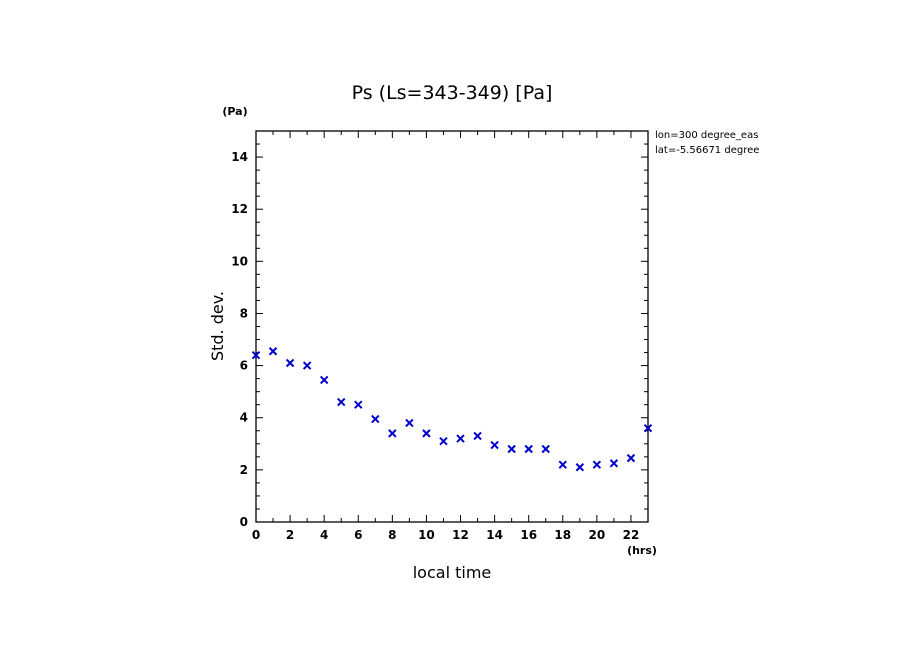 Image resolution: width=904 pixels, height=654 pixels. Describe the element at coordinates (597, 535) in the screenshot. I see `x-tick-label: 20` at that location.